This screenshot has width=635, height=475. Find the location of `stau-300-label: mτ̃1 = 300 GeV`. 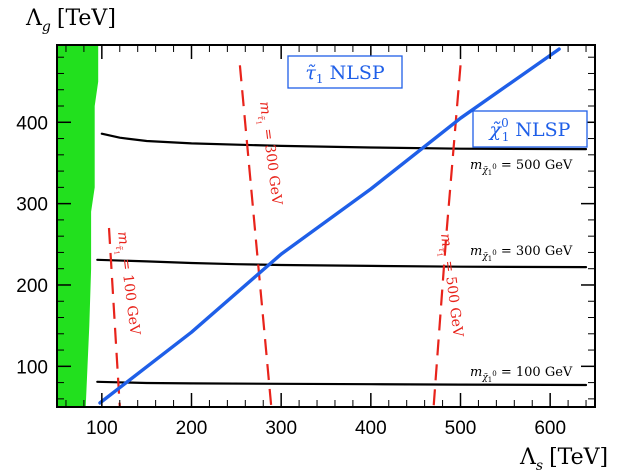

stau-300-label: mτ̃1 = 300 GeV is located at coordinates (268, 154).